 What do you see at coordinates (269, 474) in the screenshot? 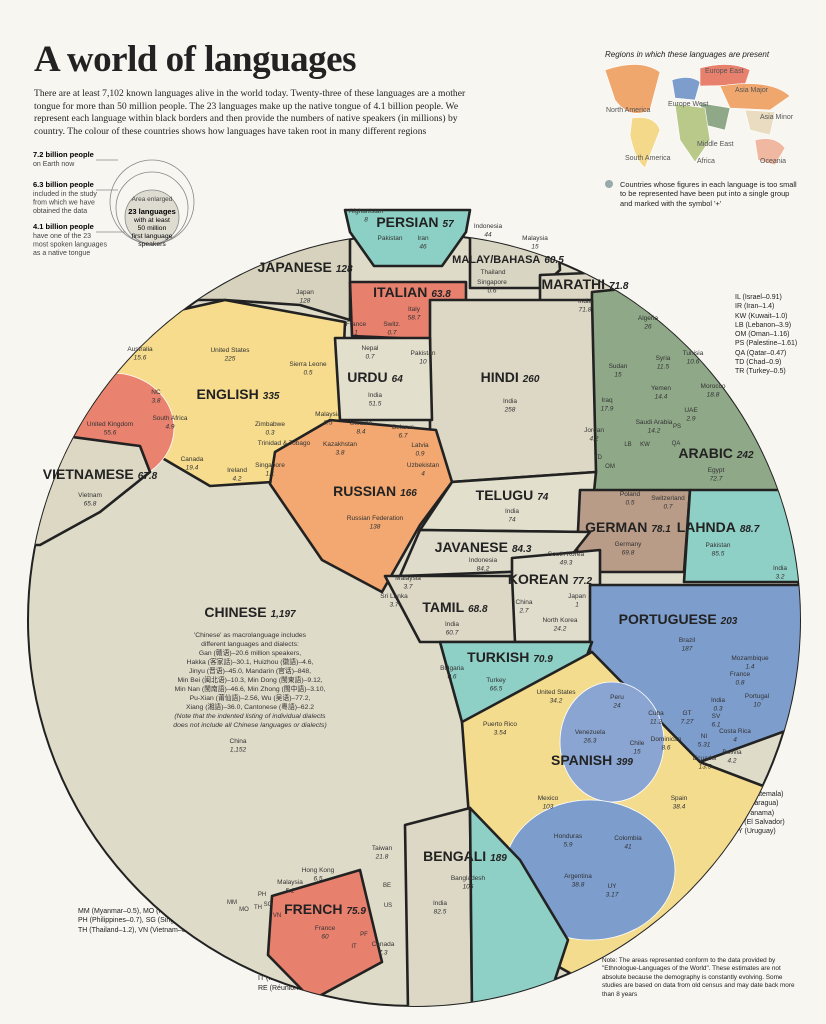
I see `country-value: 1.1` at bounding box center [269, 474].